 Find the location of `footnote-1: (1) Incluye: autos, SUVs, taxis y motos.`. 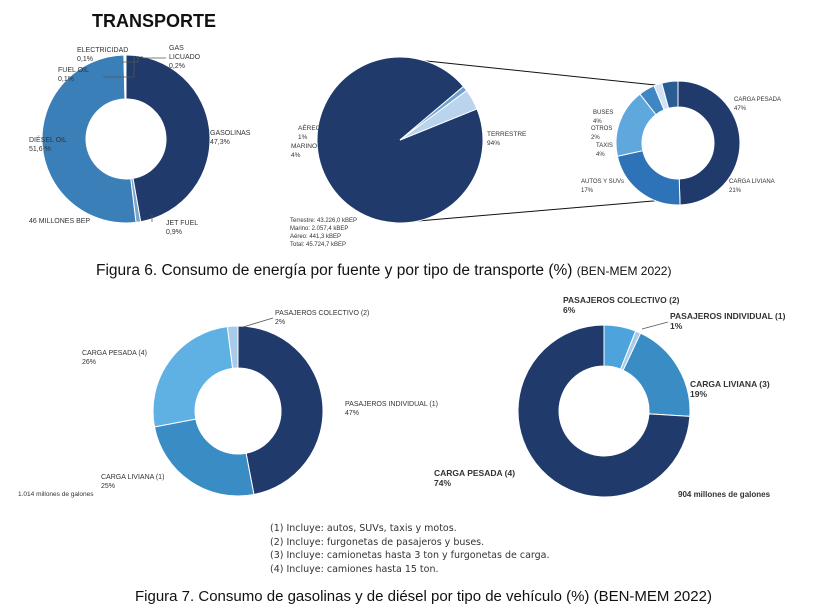

footnote-1: (1) Incluye: autos, SUVs, taxis y motos. is located at coordinates (363, 528).